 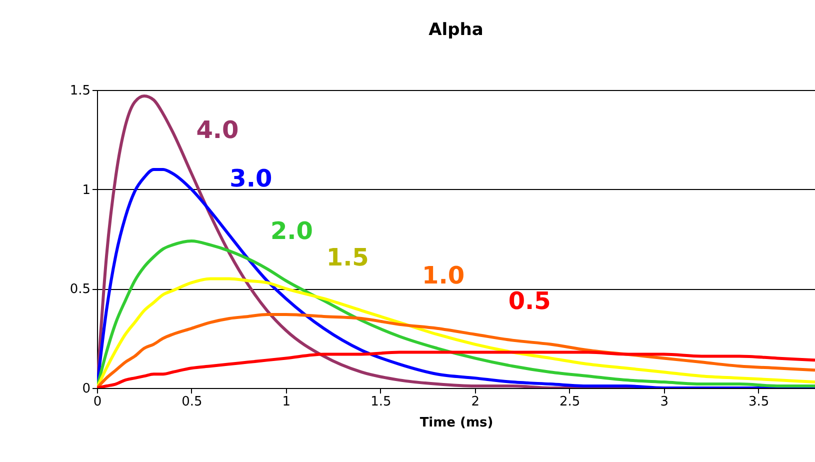 I want to click on x-tick-label: 2.5, so click(x=570, y=402).